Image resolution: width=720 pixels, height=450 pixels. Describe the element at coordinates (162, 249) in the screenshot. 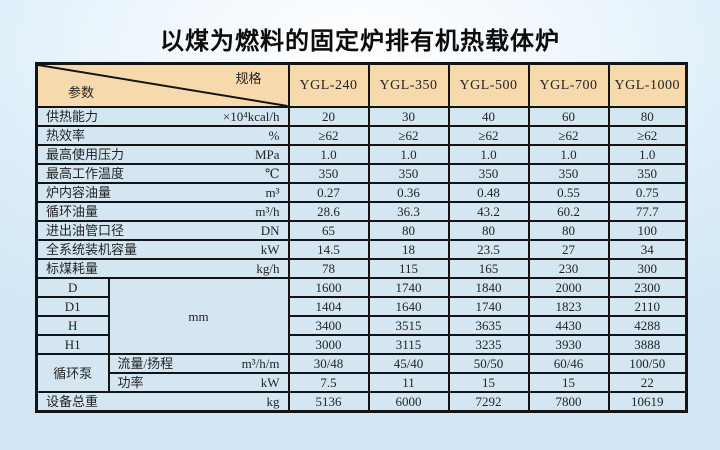

I see `param-cell: 全系统装机容量 kW` at that location.